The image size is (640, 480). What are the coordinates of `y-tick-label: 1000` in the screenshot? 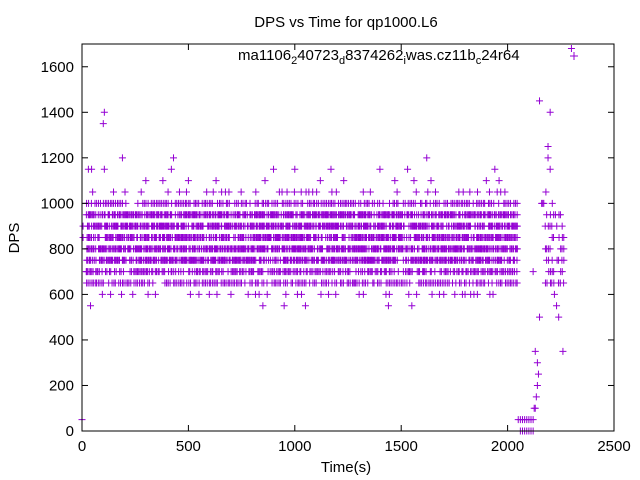 It's located at (57, 203).